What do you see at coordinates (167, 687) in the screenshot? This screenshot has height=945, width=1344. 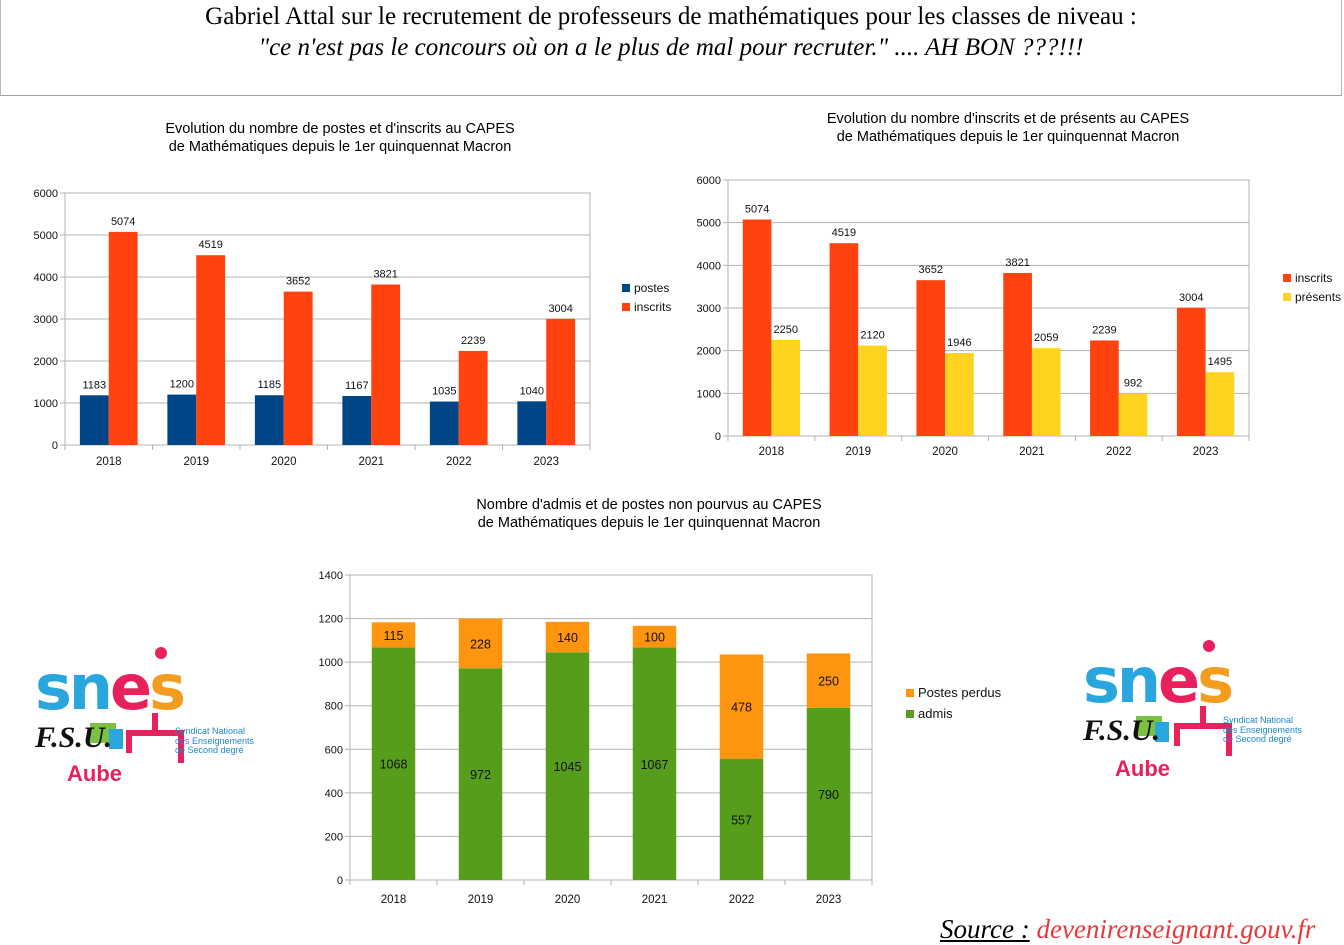 I see `logo-s-text: s` at bounding box center [167, 687].